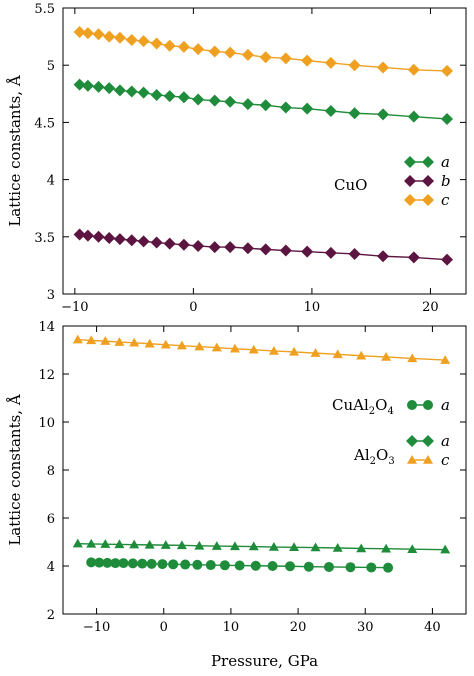 The height and width of the screenshot is (676, 474). I want to click on y-tick-label: 10, so click(46, 423).